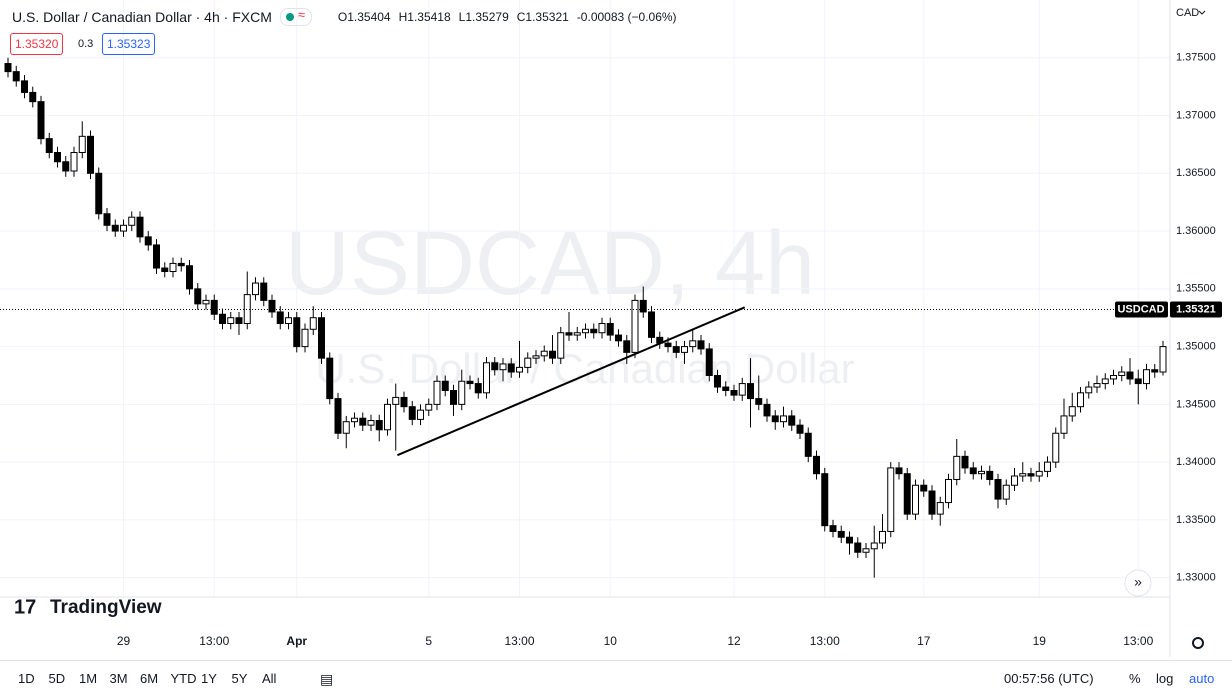 This screenshot has width=1232, height=697. What do you see at coordinates (1202, 678) in the screenshot?
I see `auto-toggle: auto` at bounding box center [1202, 678].